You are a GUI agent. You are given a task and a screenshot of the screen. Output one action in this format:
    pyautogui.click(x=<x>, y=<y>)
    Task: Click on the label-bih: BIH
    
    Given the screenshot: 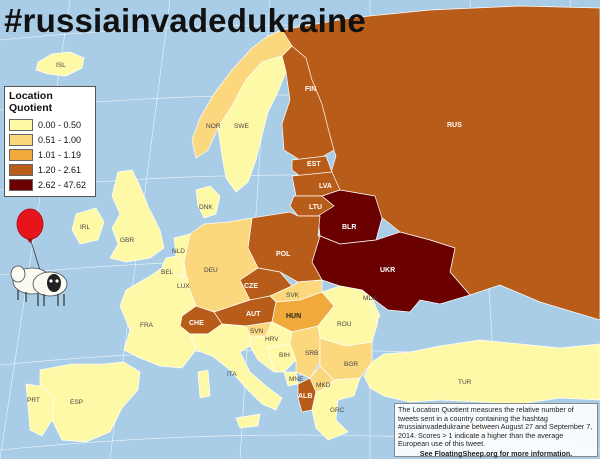 What is the action you would take?
    pyautogui.click(x=284, y=355)
    